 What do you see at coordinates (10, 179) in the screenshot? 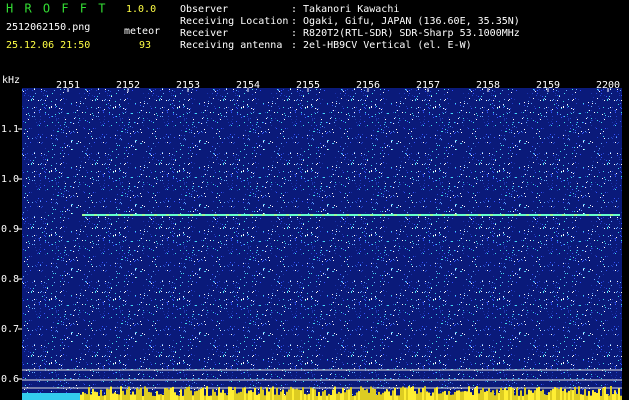
I see `y-tick-label: 1.0` at bounding box center [10, 179].